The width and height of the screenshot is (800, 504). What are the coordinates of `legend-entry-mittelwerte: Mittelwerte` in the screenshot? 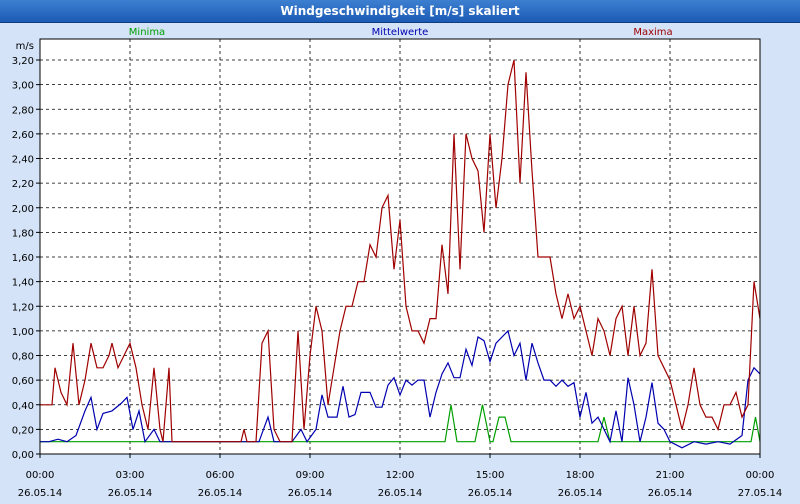 It's located at (400, 32).